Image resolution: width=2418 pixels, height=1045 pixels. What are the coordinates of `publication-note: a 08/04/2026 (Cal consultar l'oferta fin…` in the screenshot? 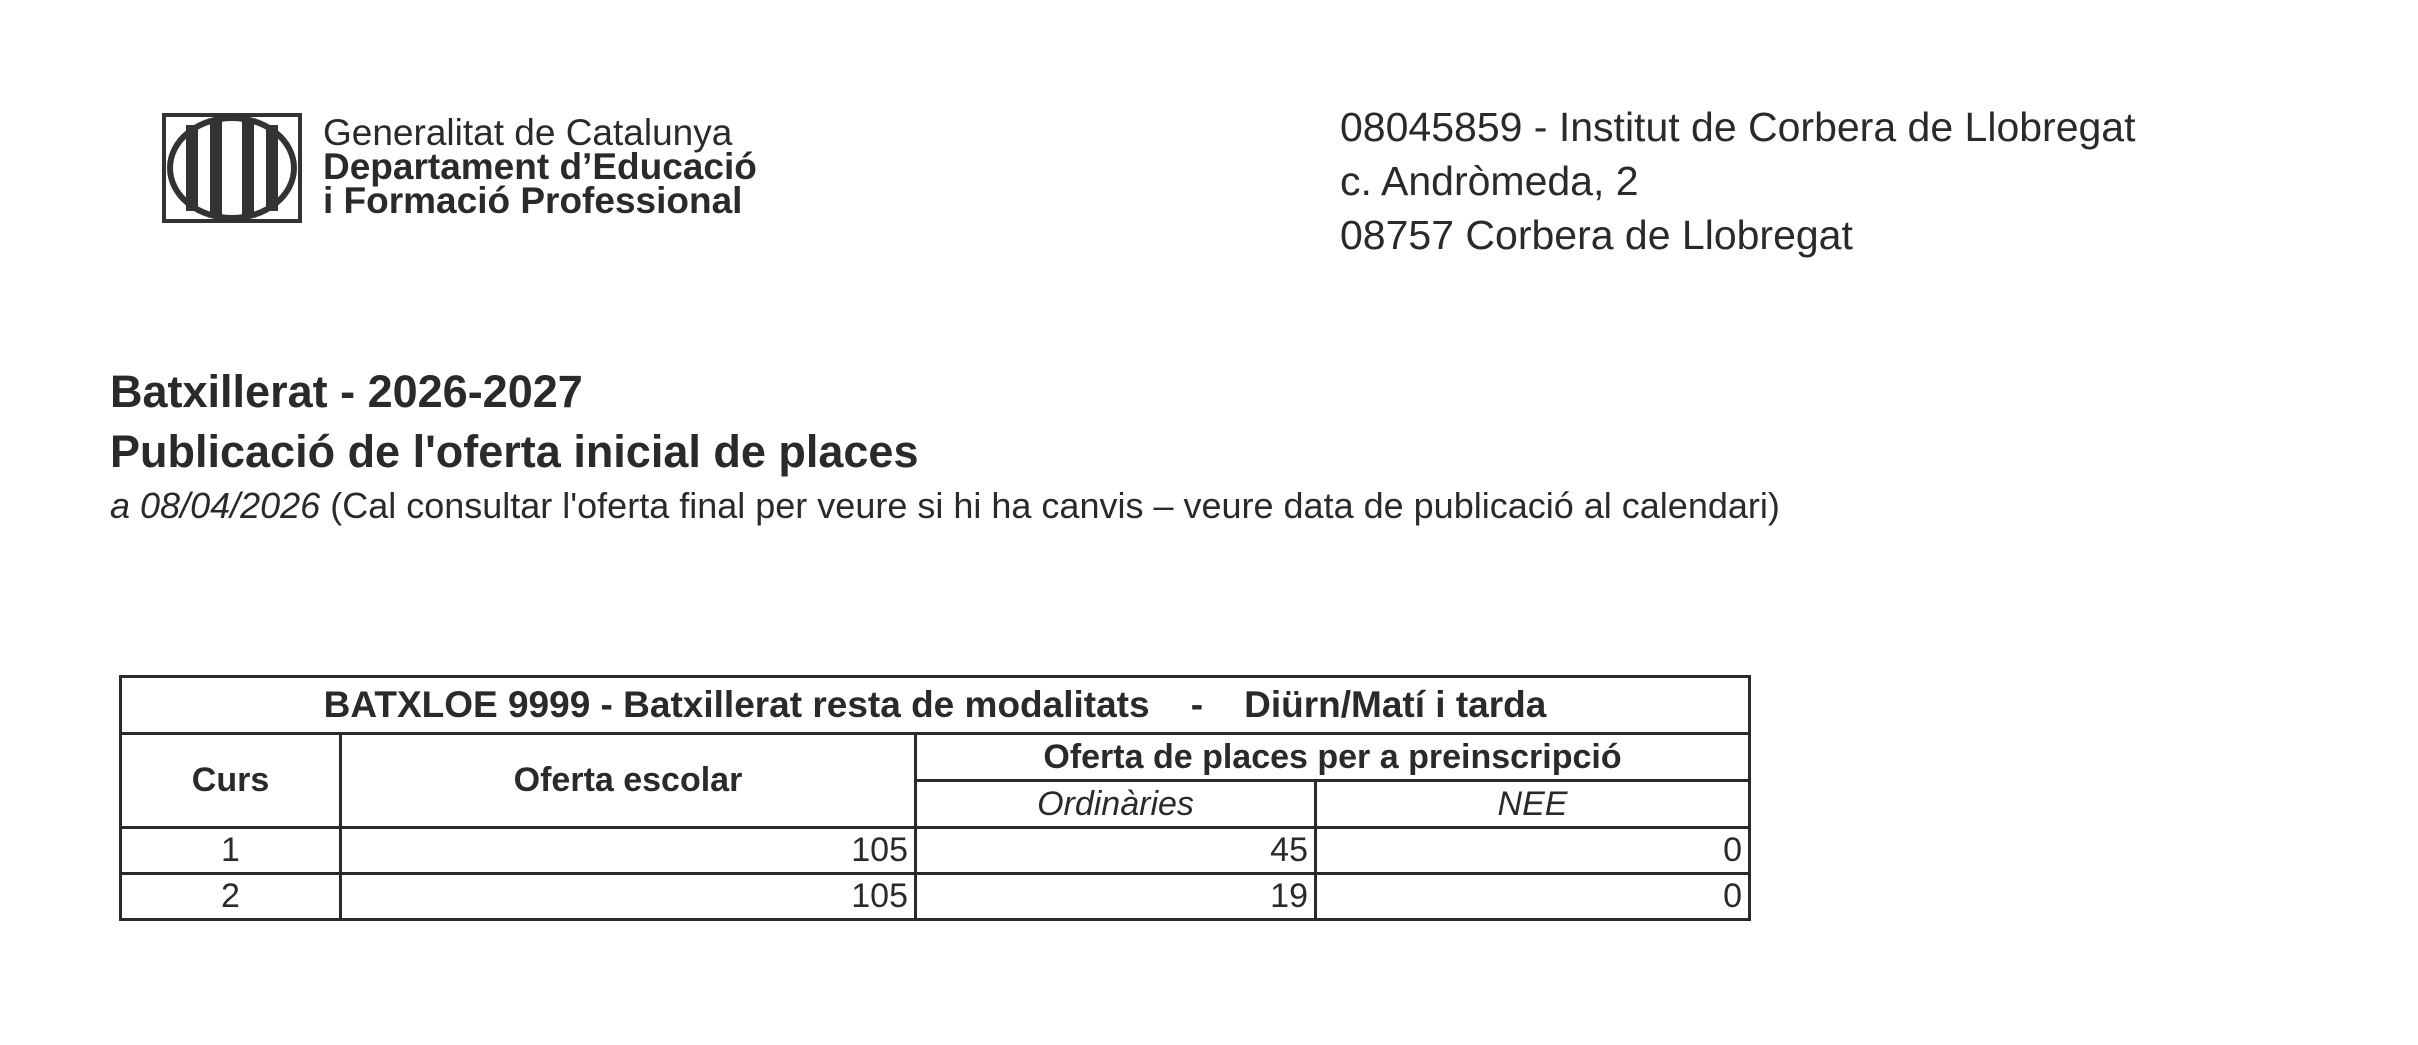 It's located at (945, 506).